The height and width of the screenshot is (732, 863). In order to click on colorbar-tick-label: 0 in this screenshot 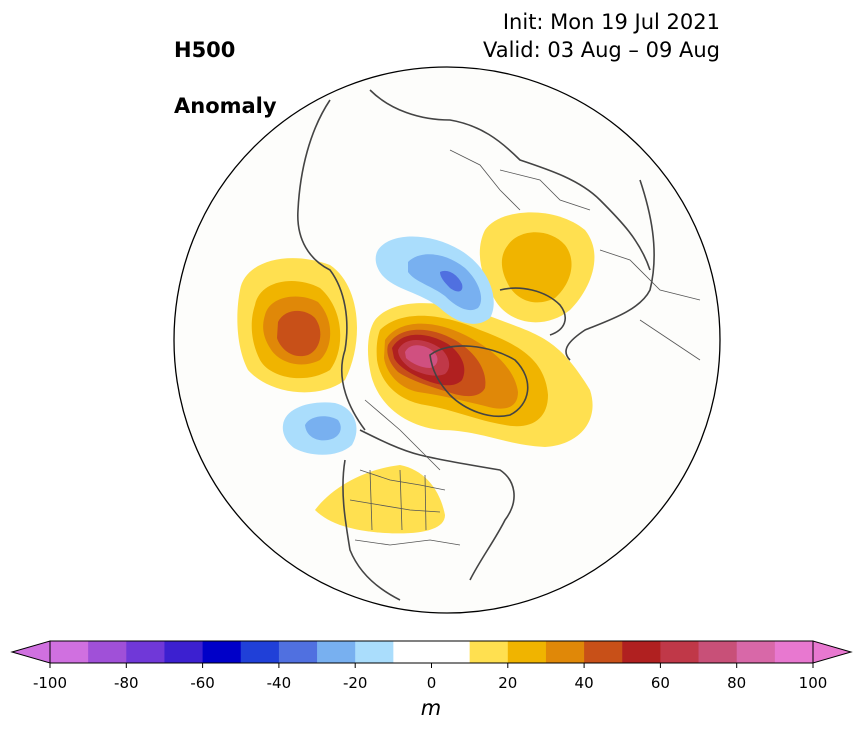, I will do `click(432, 683)`.